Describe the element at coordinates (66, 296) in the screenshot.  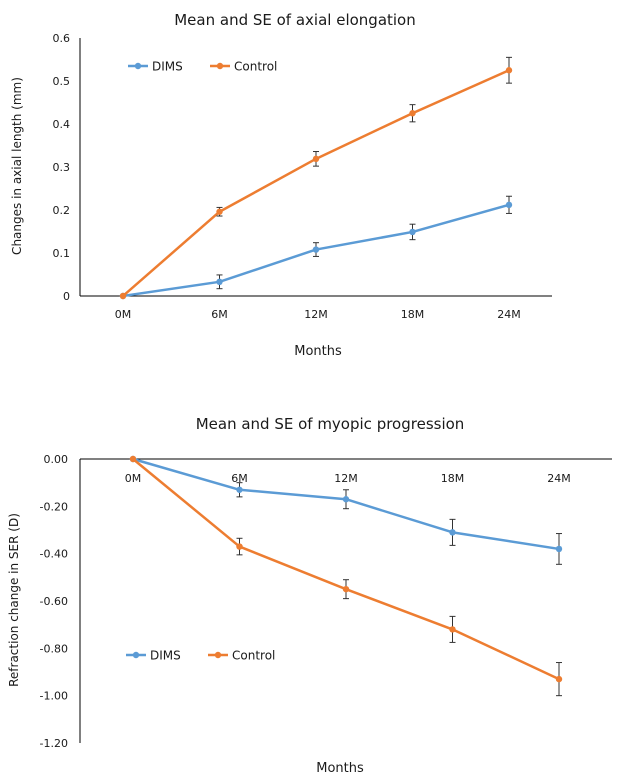
I see `y-tick-label: 0` at that location.